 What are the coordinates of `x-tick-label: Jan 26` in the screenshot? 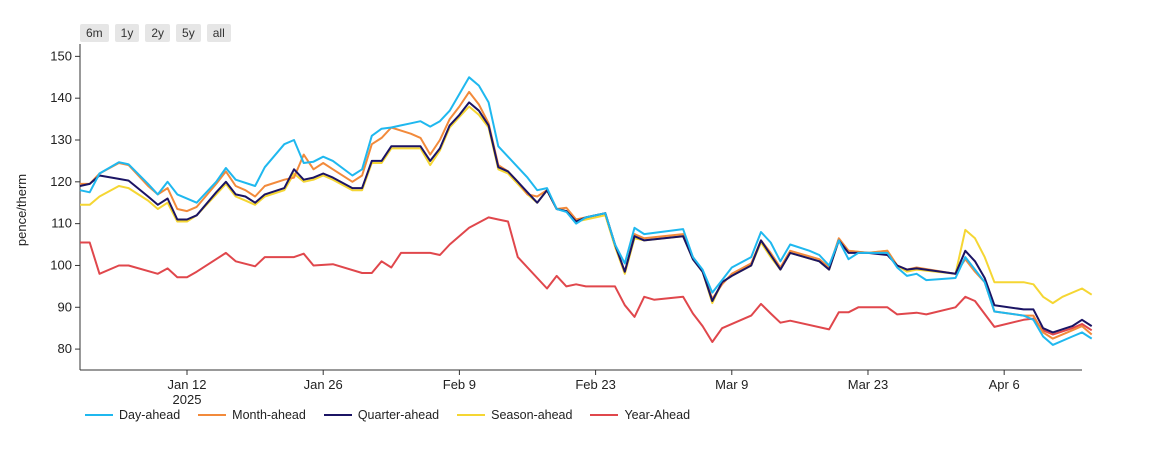 It's located at (323, 384).